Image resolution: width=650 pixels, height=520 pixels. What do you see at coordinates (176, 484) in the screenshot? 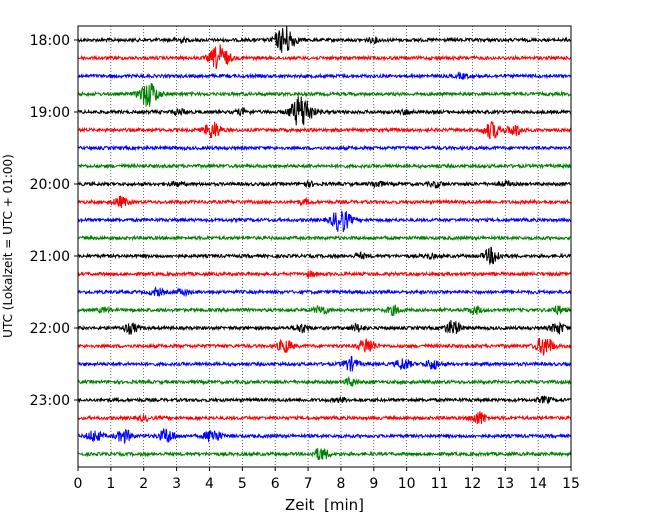
I see `x-tick-label: 3` at bounding box center [176, 484].